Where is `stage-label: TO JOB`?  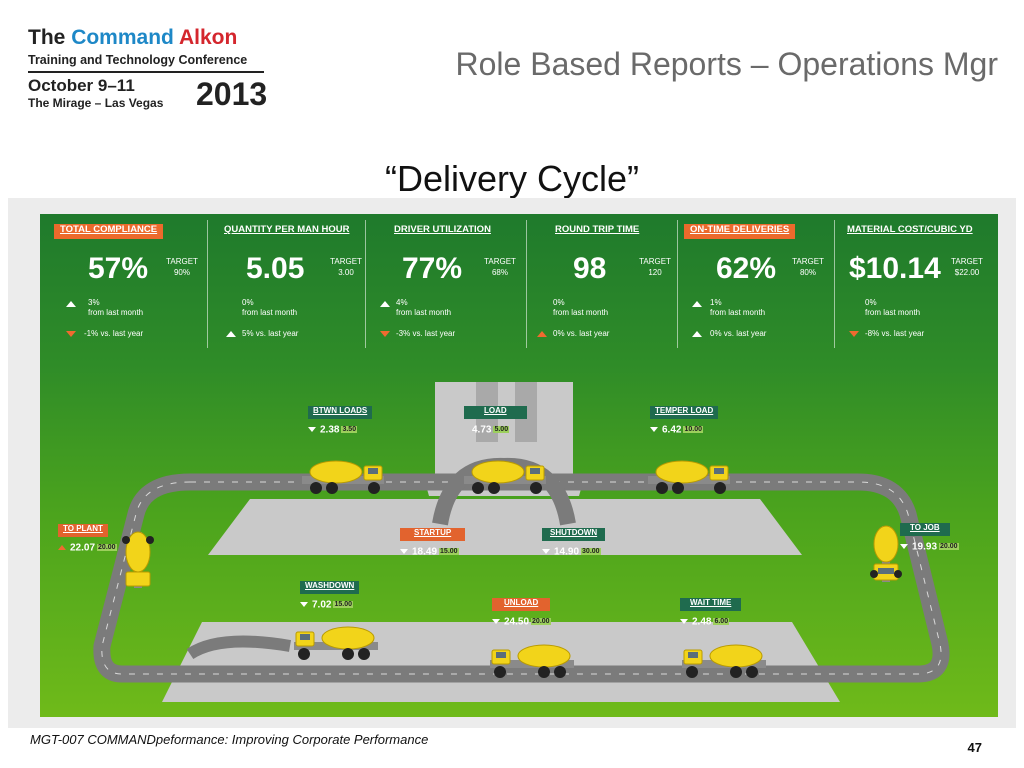
stage-label: TO JOB is located at coordinates (925, 529).